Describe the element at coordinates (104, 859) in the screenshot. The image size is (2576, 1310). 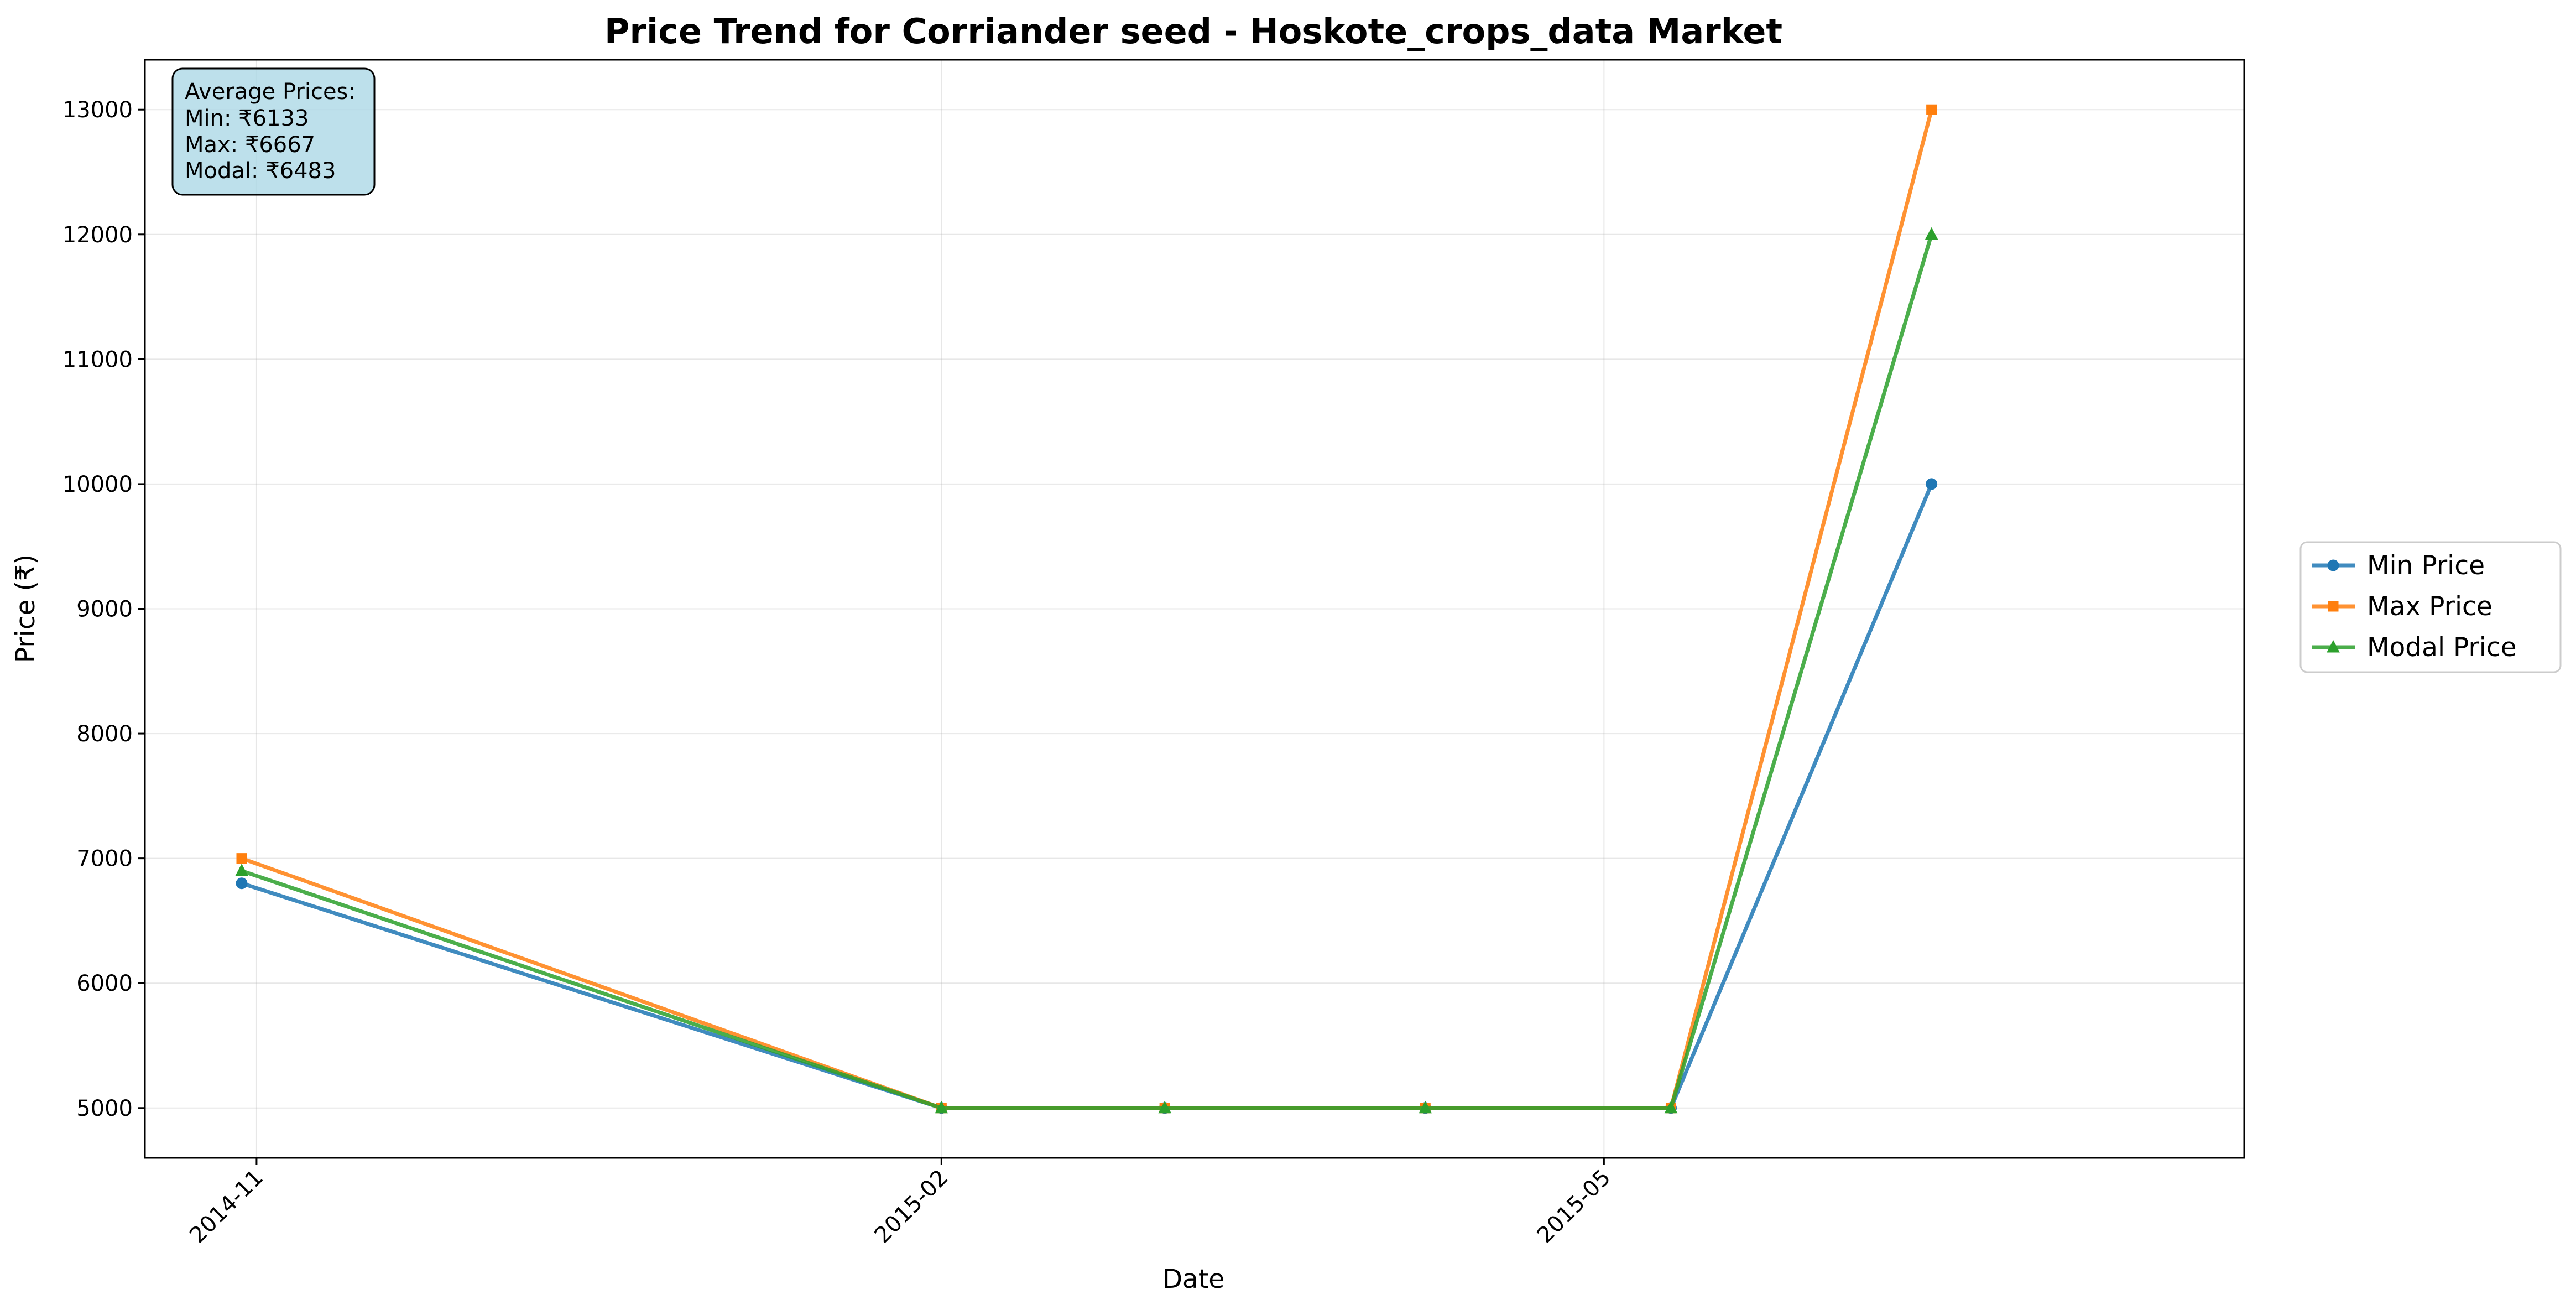
I see `y-tick-label: 7000` at that location.